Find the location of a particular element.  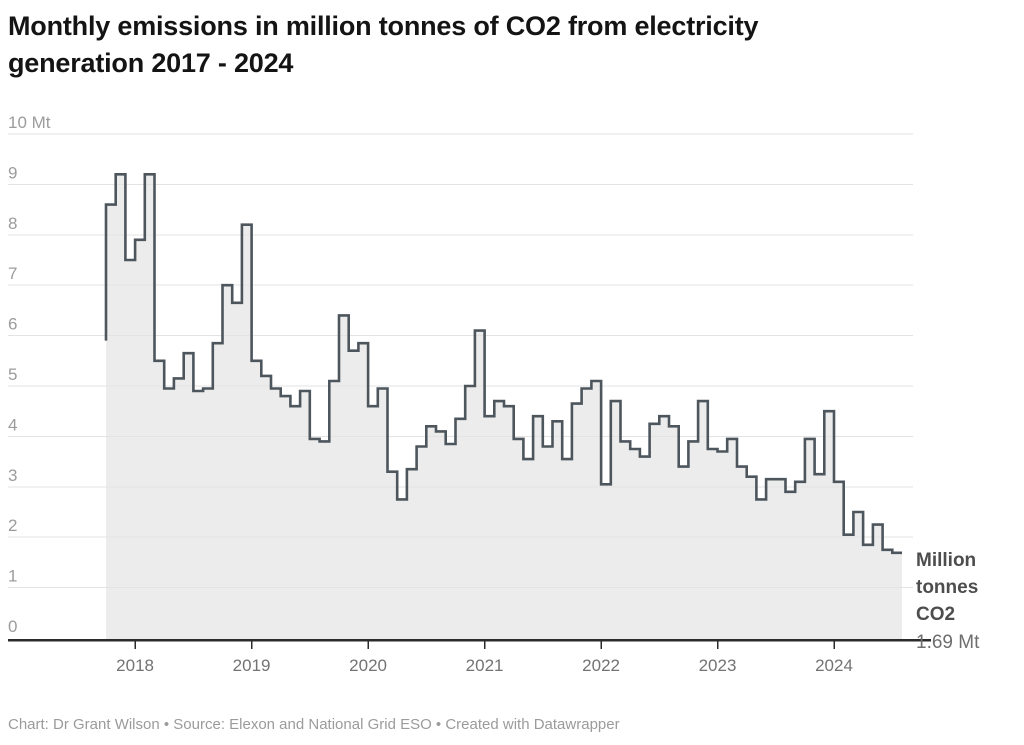

x-axis-label: 2021 is located at coordinates (485, 665).